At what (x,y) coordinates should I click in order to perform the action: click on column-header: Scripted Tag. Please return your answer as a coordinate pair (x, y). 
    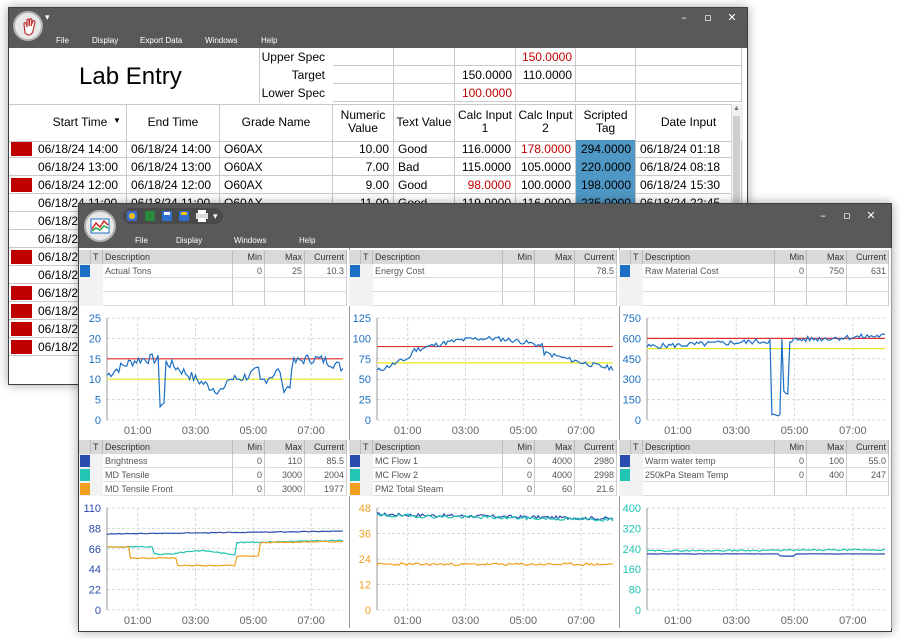
    Looking at the image, I should click on (606, 122).